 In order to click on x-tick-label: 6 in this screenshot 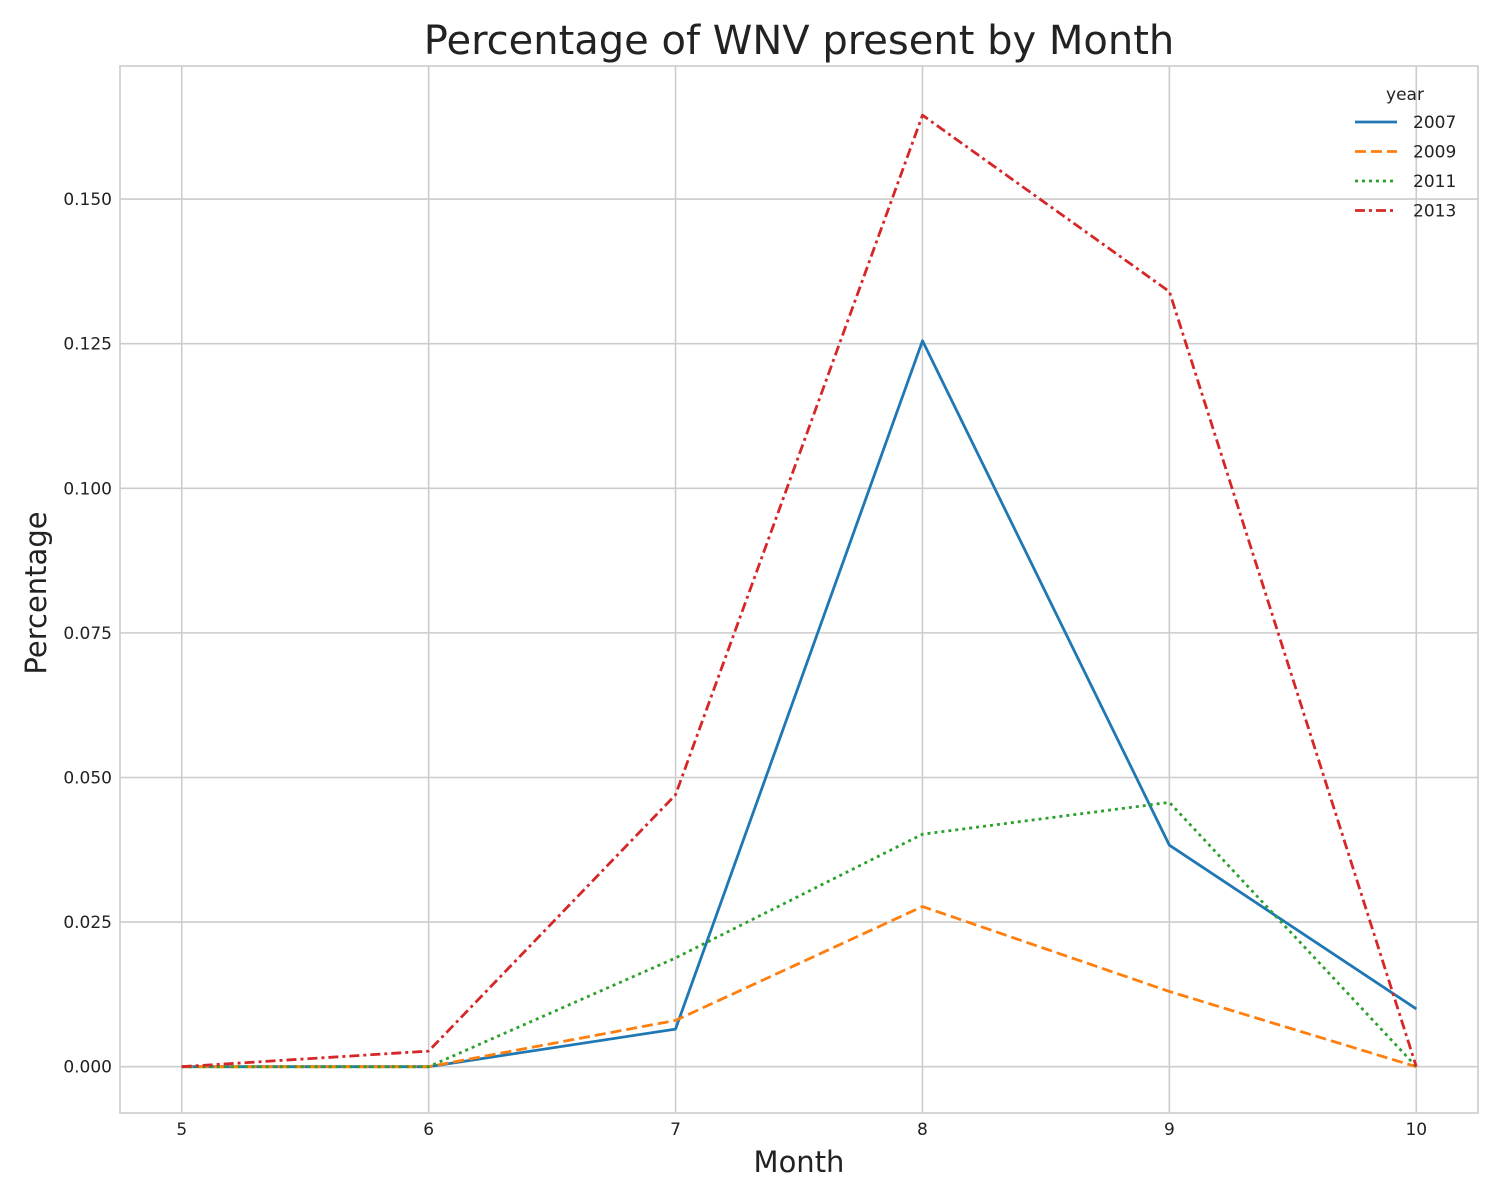, I will do `click(428, 1130)`.